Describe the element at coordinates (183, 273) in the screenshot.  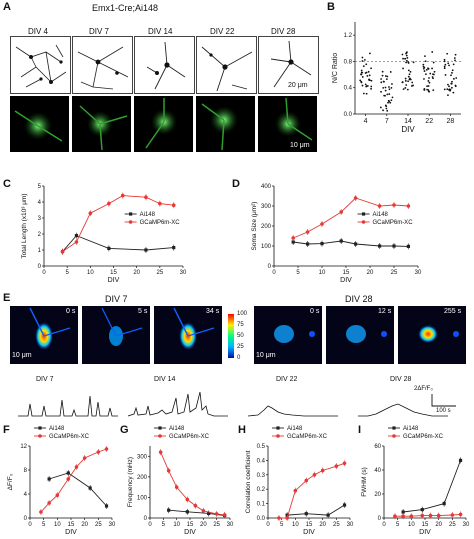
I see `x-tick-label: 30` at that location.